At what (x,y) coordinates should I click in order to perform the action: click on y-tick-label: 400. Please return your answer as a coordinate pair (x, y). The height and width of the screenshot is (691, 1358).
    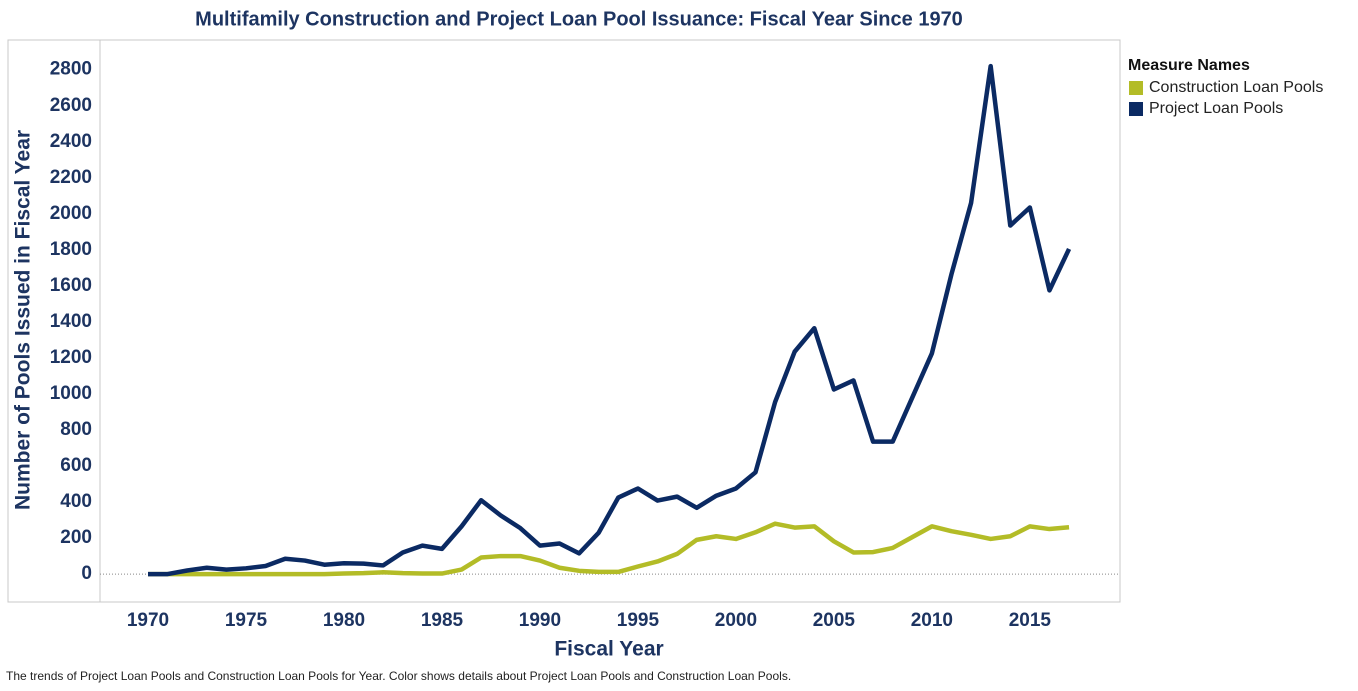
    Looking at the image, I should click on (76, 501).